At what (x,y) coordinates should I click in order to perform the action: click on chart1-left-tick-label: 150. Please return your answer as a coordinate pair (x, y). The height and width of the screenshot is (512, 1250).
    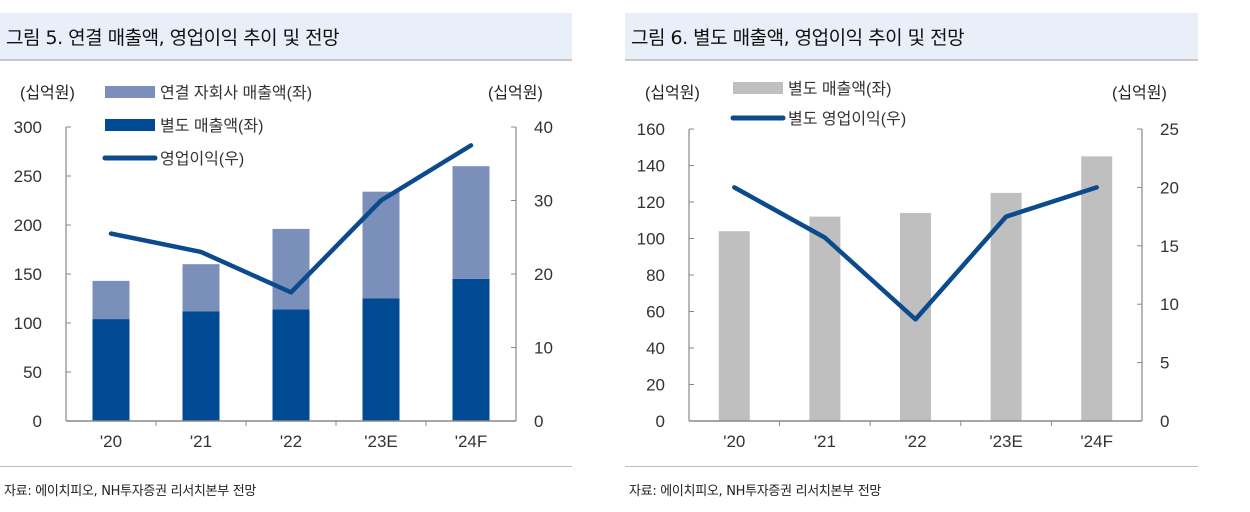
    Looking at the image, I should click on (28, 274).